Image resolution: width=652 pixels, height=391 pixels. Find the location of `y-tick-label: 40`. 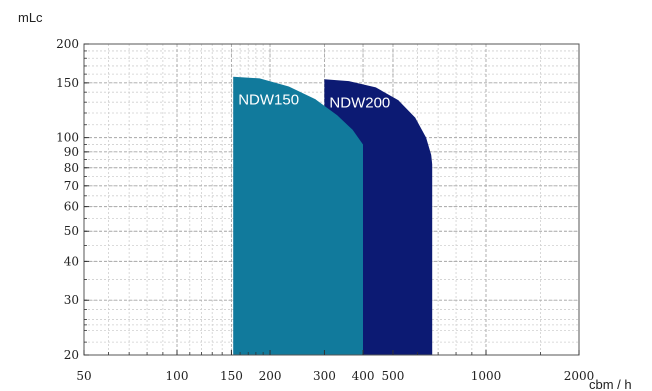

y-tick-label: 40 is located at coordinates (71, 261).